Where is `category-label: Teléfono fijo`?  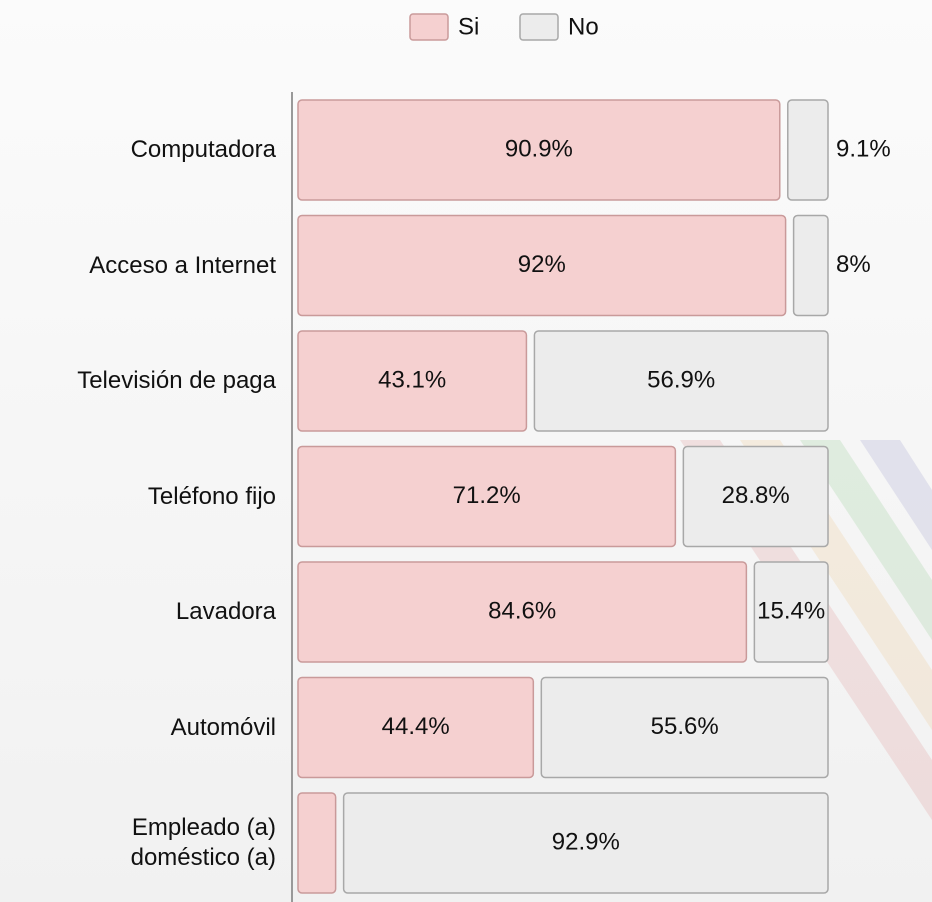 category-label: Teléfono fijo is located at coordinates (211, 496).